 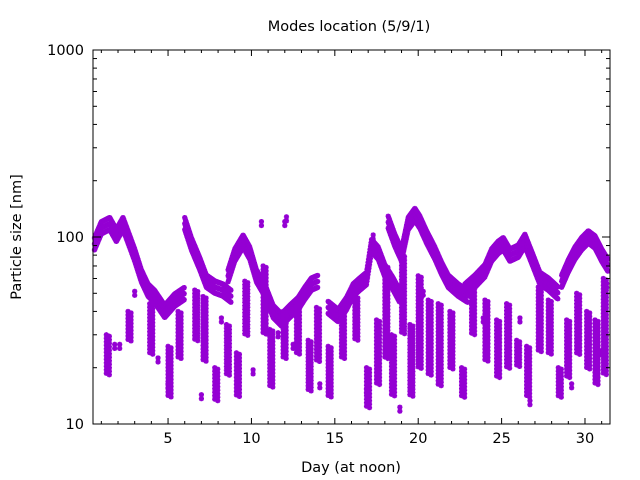 I want to click on x-tick-label: 15, so click(x=335, y=439).